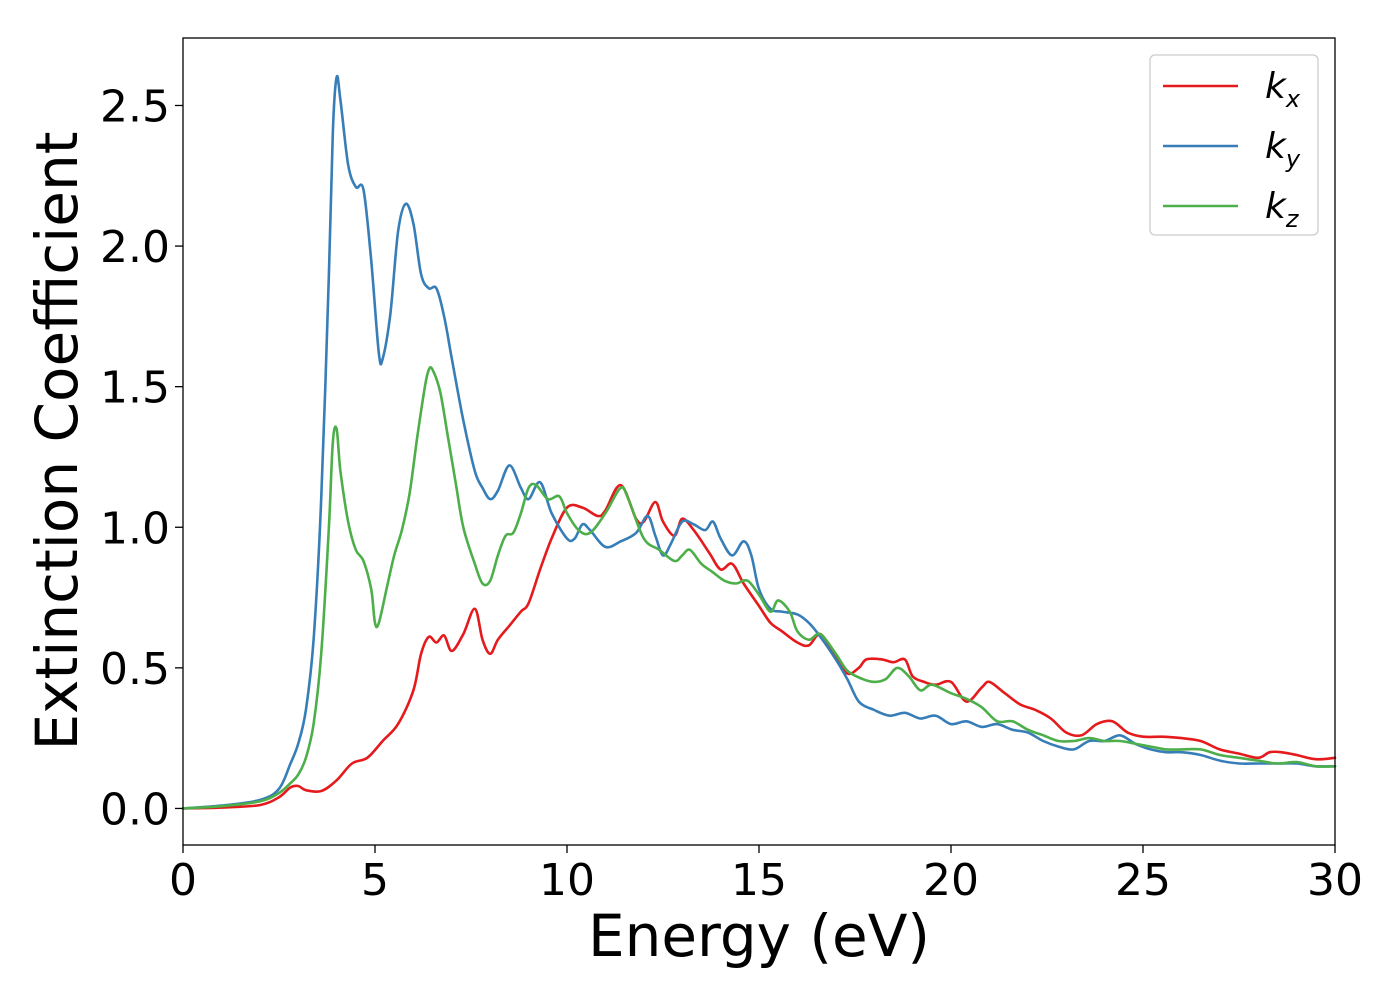 The height and width of the screenshot is (1000, 1400). Describe the element at coordinates (135, 106) in the screenshot. I see `y-tick-label: 2.5` at that location.